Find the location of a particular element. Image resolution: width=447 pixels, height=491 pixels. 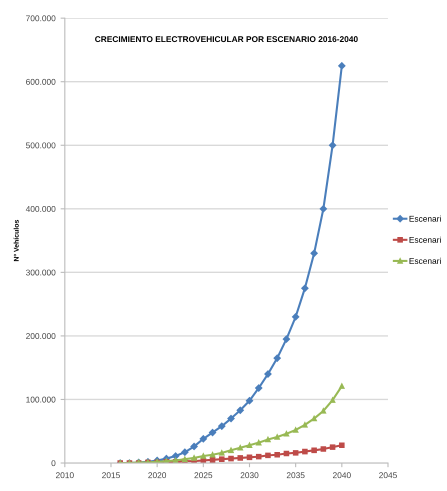

x-tick-label: 2015 is located at coordinates (111, 475).